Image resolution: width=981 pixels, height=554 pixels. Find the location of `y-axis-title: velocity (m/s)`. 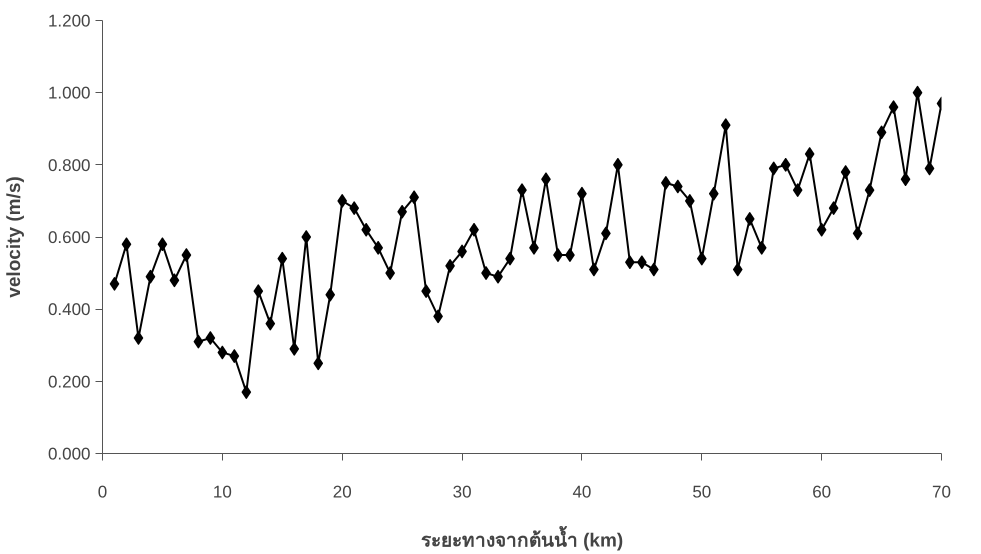

y-axis-title: velocity (m/s) is located at coordinates (14, 237).